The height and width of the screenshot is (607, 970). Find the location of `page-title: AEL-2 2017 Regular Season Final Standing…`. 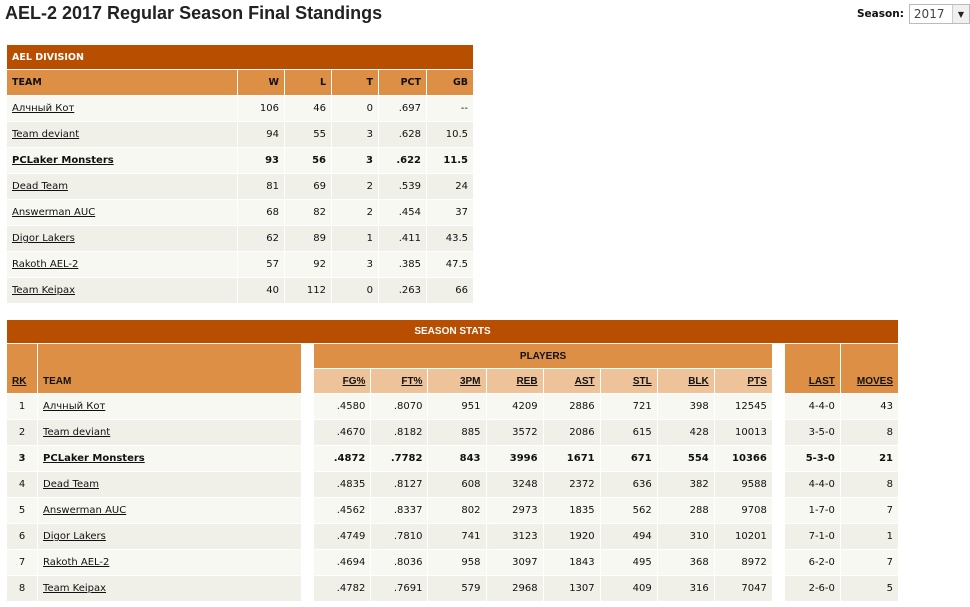

page-title: AEL-2 2017 Regular Season Final Standing… is located at coordinates (194, 13).